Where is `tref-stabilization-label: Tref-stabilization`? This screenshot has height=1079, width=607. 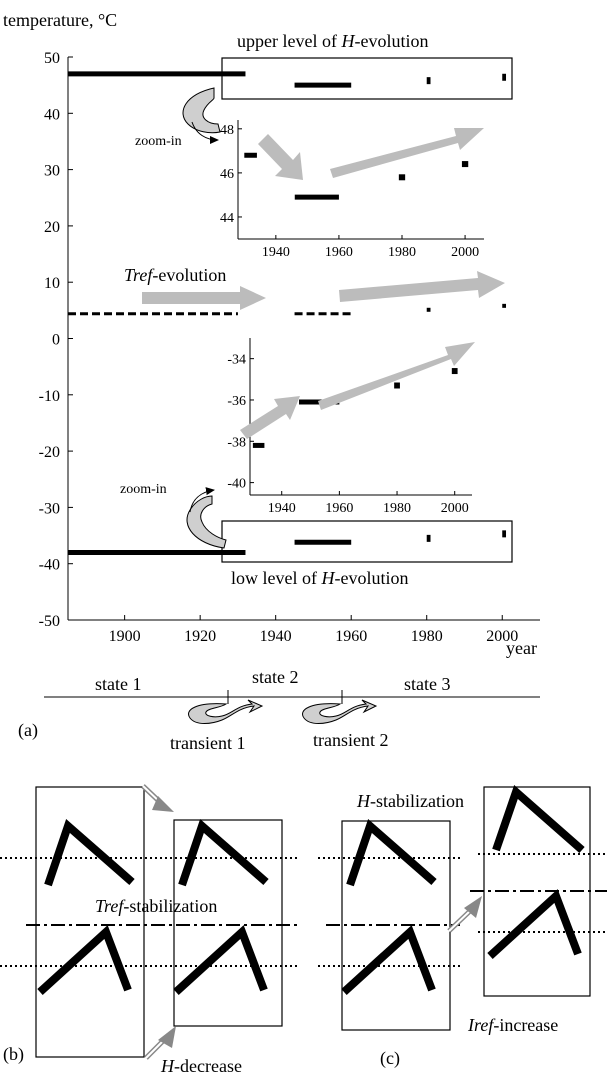
tref-stabilization-label: Tref-stabilization is located at coordinates (156, 906).